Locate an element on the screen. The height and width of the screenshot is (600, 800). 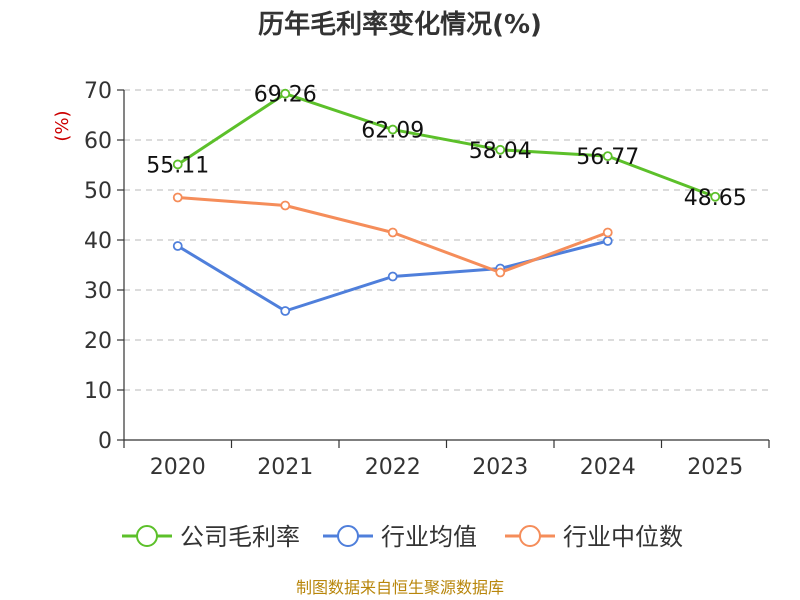
y-tick-label: 0 is located at coordinates (105, 441).